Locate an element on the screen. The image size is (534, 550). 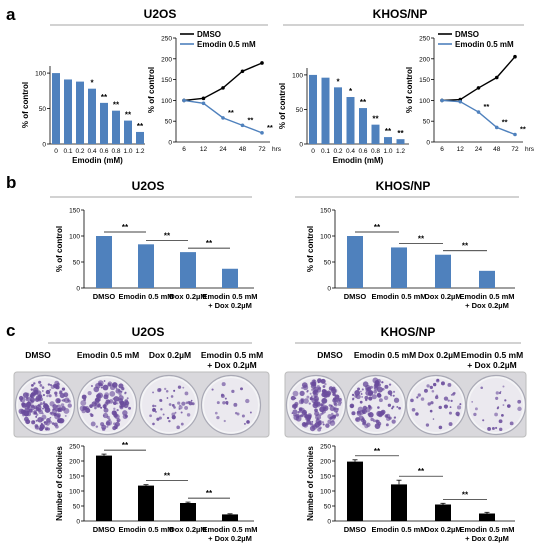
x-tick-label: 48 is located at coordinates (243, 149).